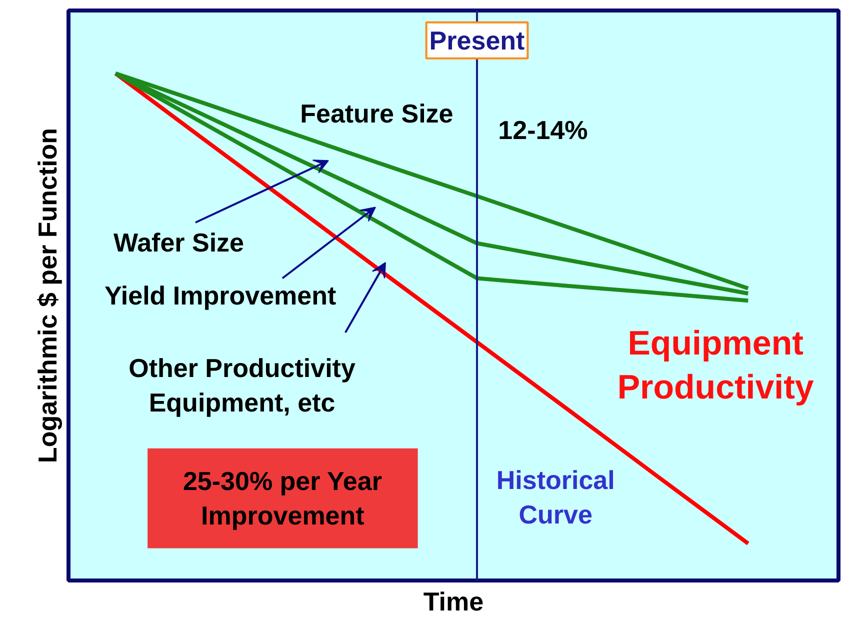  What do you see at coordinates (555, 497) in the screenshot?
I see `annotation: Historical Curve` at bounding box center [555, 497].